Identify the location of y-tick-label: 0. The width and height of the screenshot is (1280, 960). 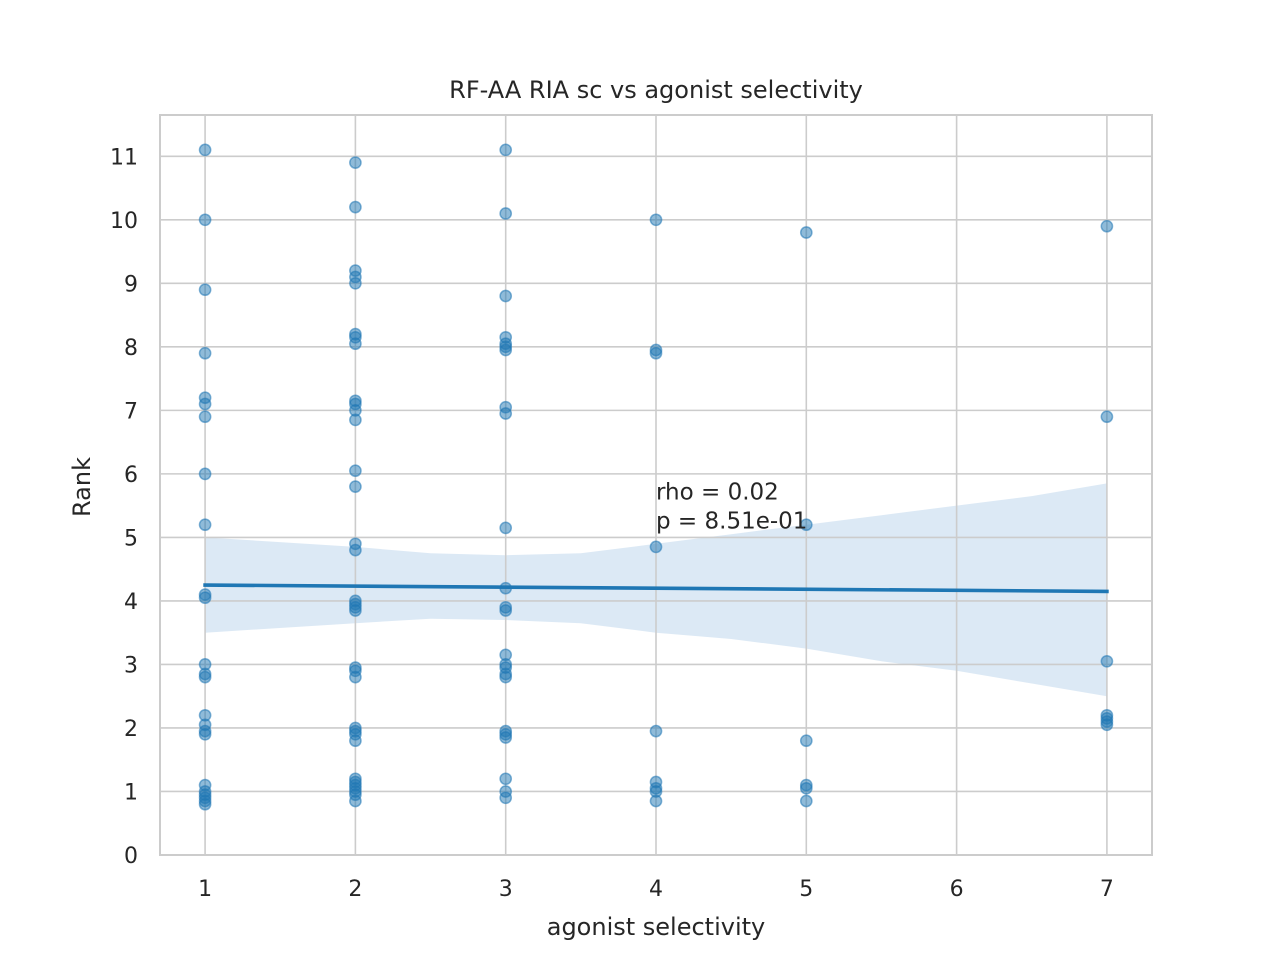
(131, 856).